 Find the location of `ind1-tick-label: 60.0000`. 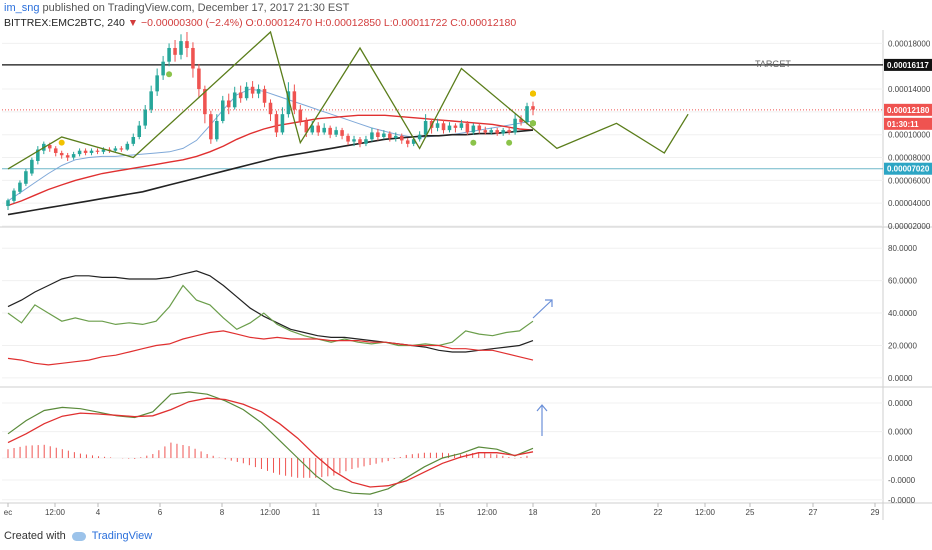

ind1-tick-label: 60.0000 is located at coordinates (902, 281).